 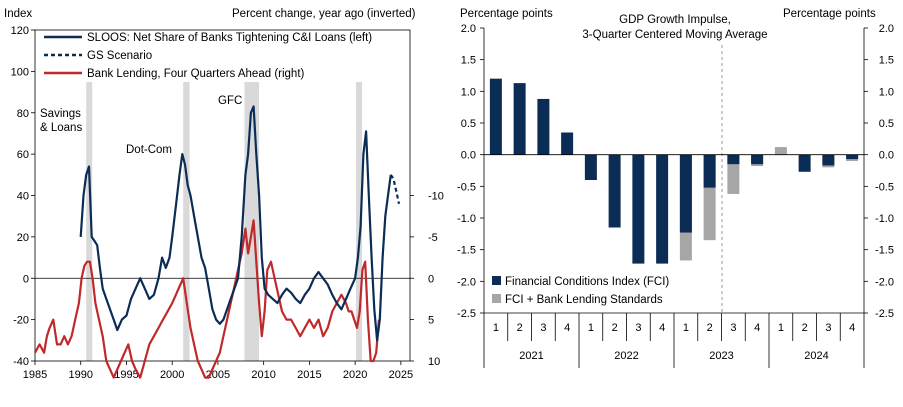 I want to click on right-y-tick-label: -5, so click(x=433, y=238).